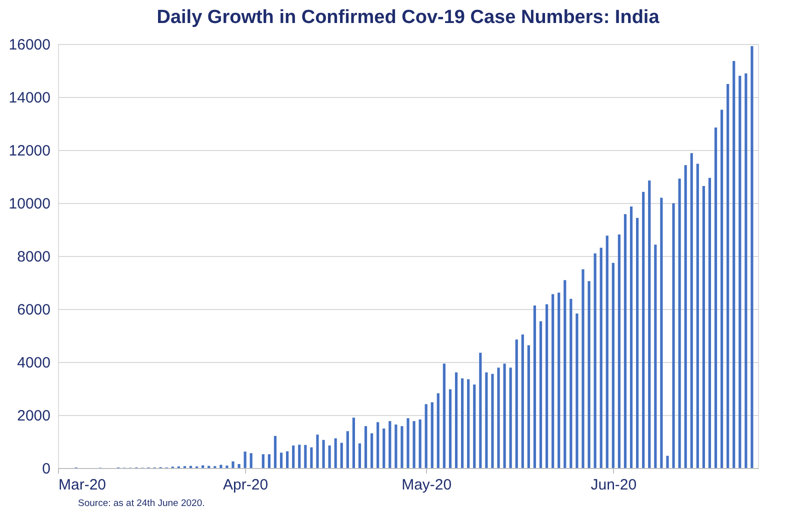 The height and width of the screenshot is (527, 796). I want to click on chart-title: Daily Growth in Confirmed Cov-19 Case Numbers: India, so click(408, 17).